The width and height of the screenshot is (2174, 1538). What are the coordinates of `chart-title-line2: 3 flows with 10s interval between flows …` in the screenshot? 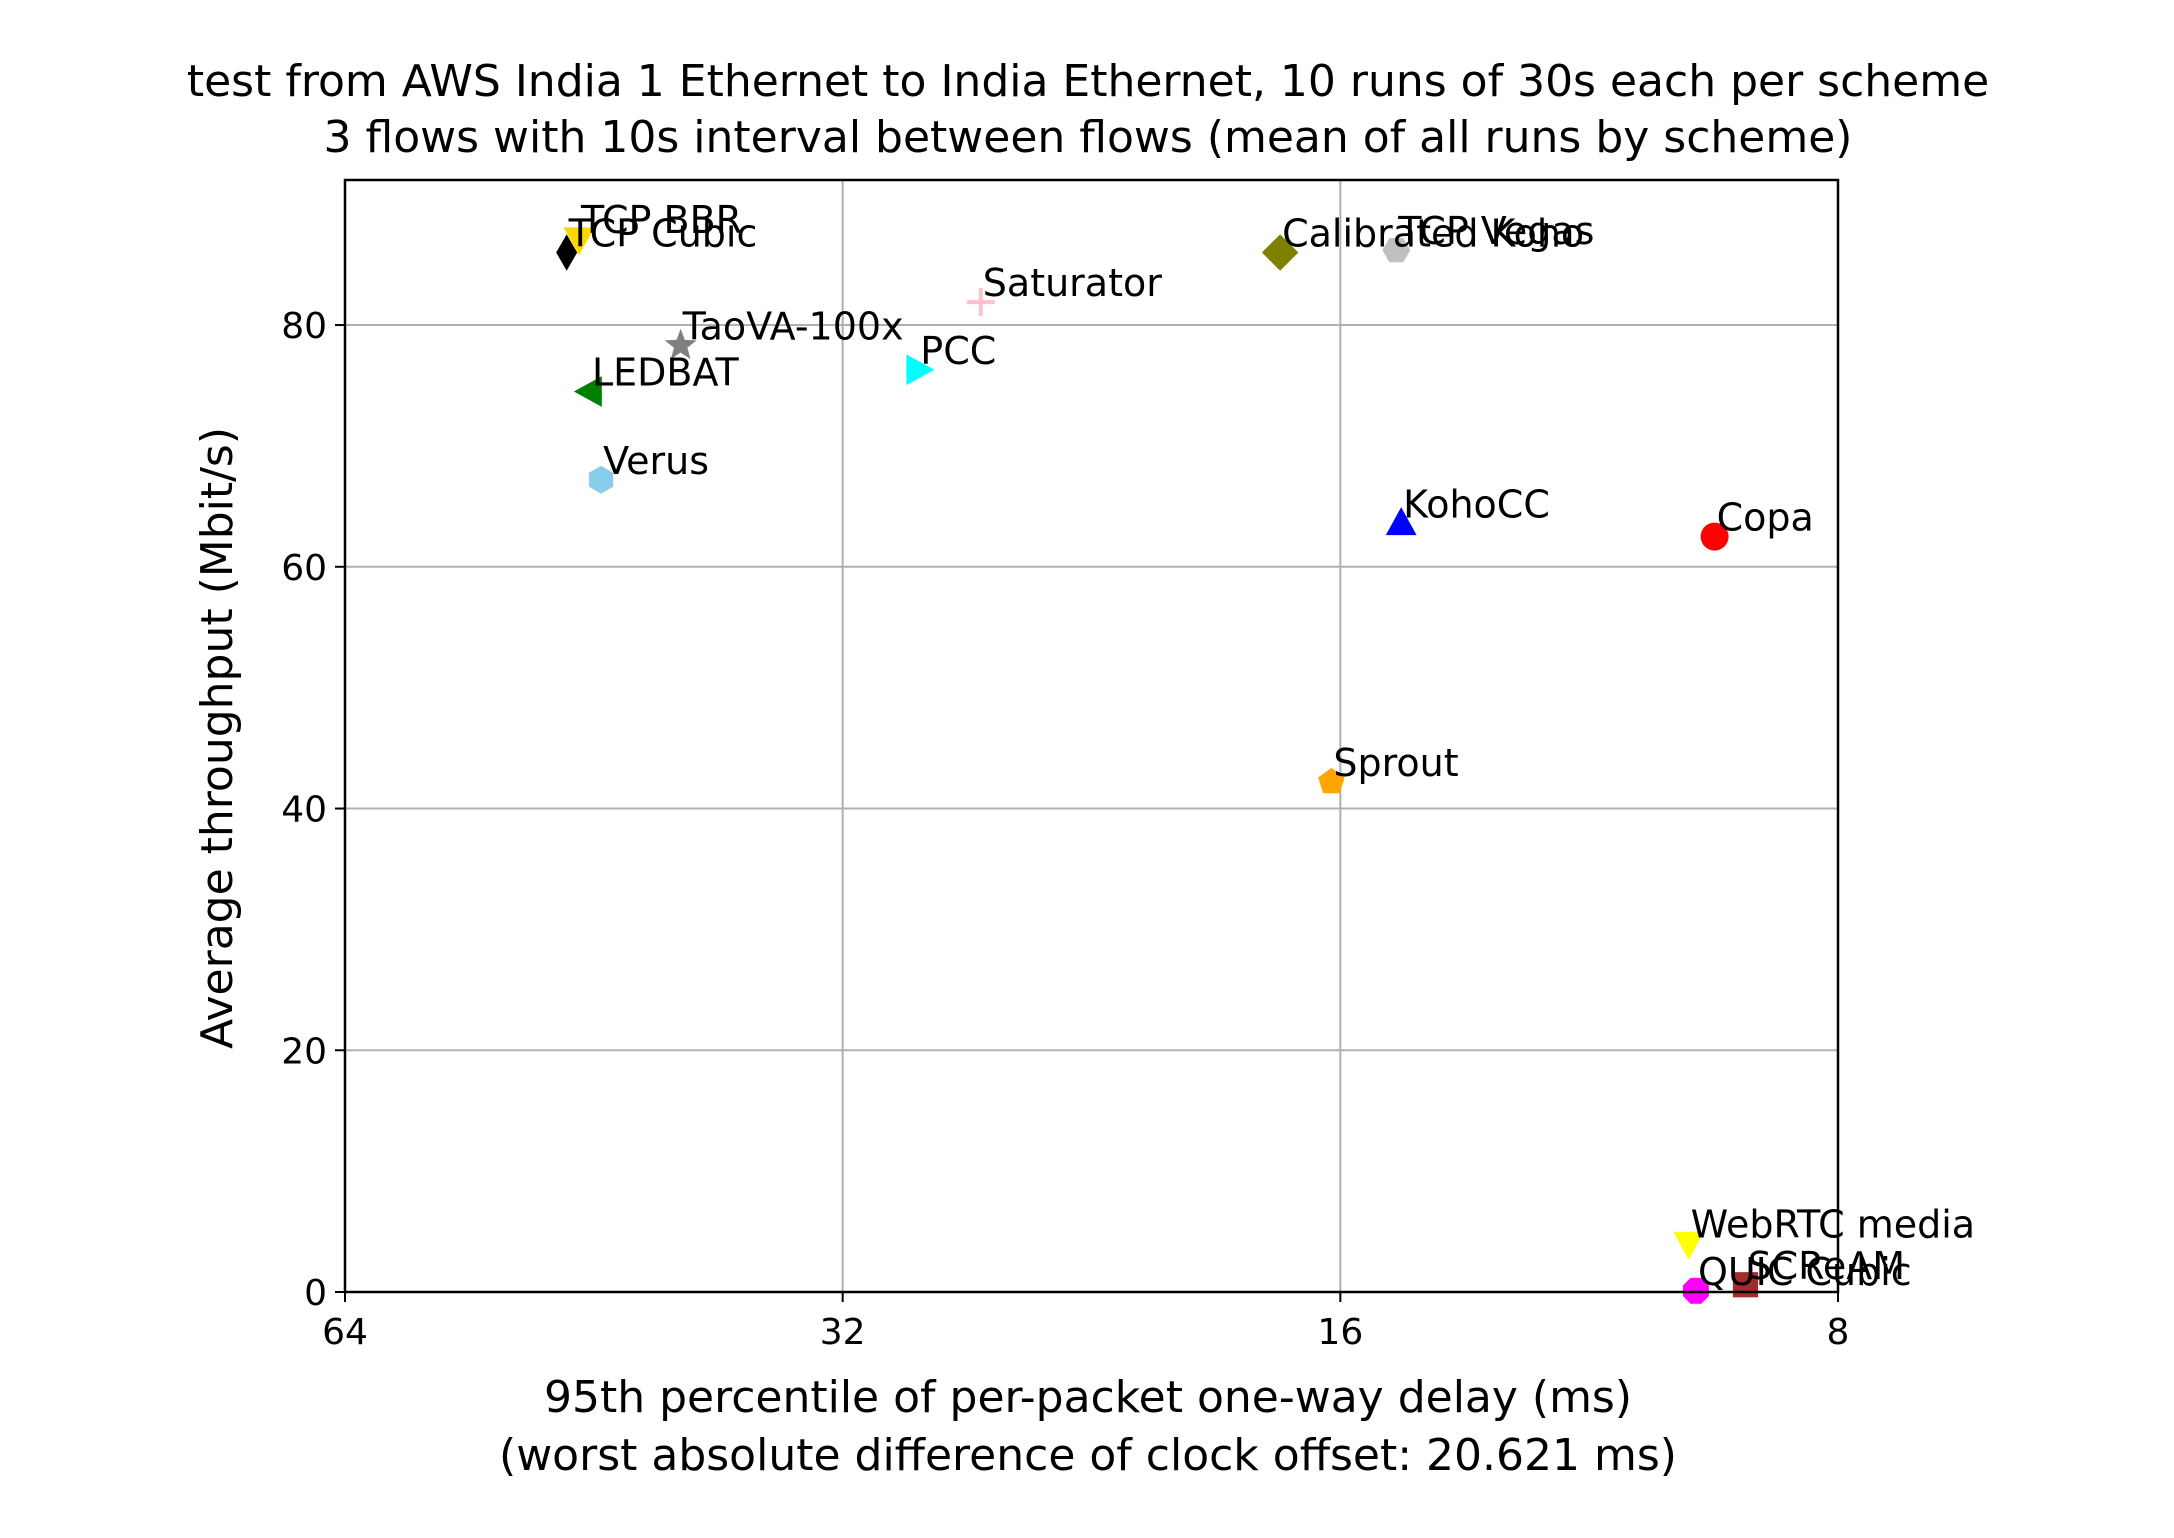 It's located at (1088, 137).